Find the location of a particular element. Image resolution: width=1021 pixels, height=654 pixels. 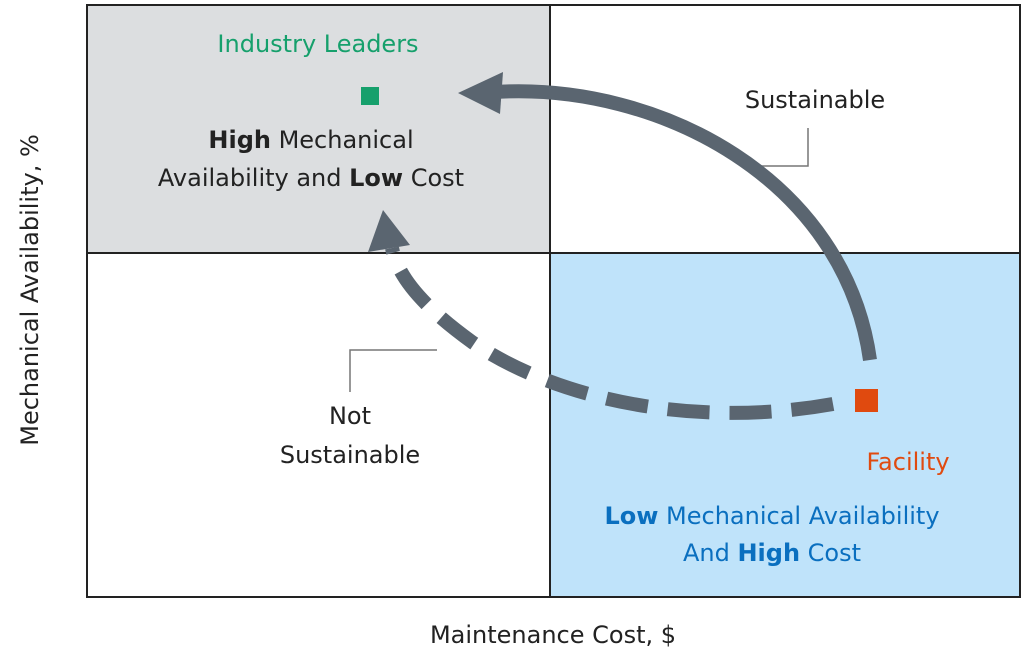

x-axis-label: Maintenance Cost, $ is located at coordinates (553, 635).